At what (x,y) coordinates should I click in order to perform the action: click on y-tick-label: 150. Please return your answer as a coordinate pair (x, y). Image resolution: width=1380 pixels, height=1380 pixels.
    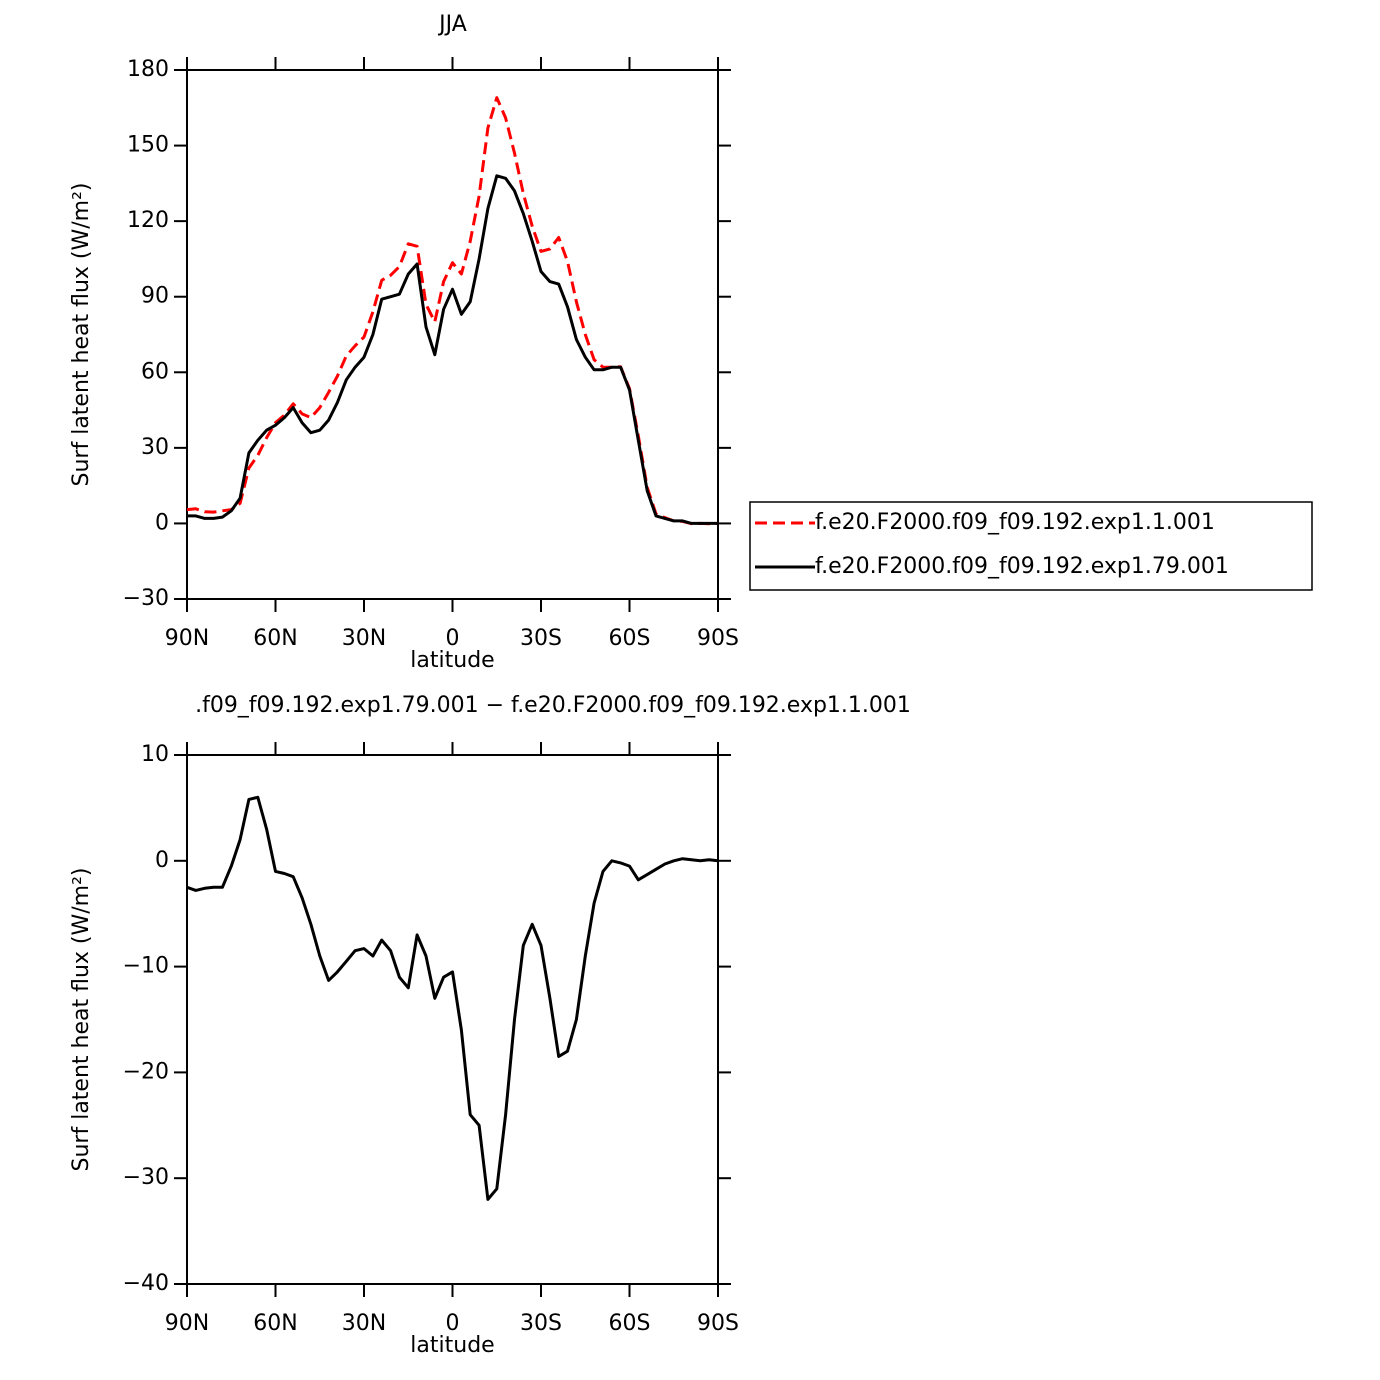
    Looking at the image, I should click on (148, 145).